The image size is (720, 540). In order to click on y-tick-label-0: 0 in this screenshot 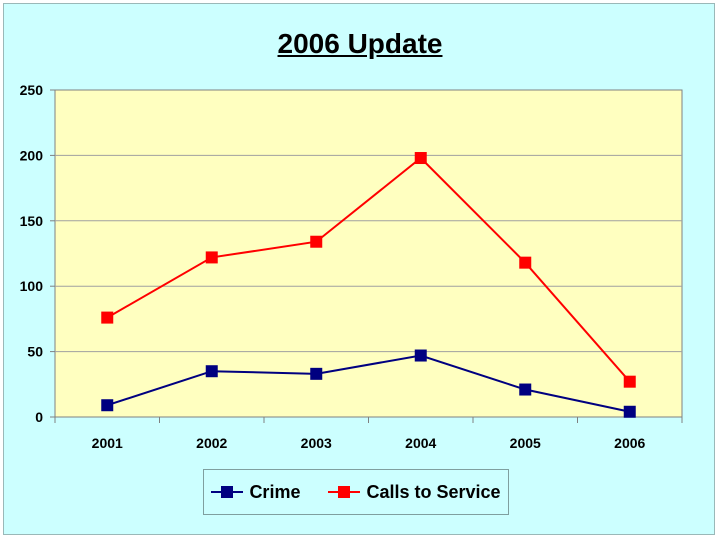, I will do `click(39, 417)`.